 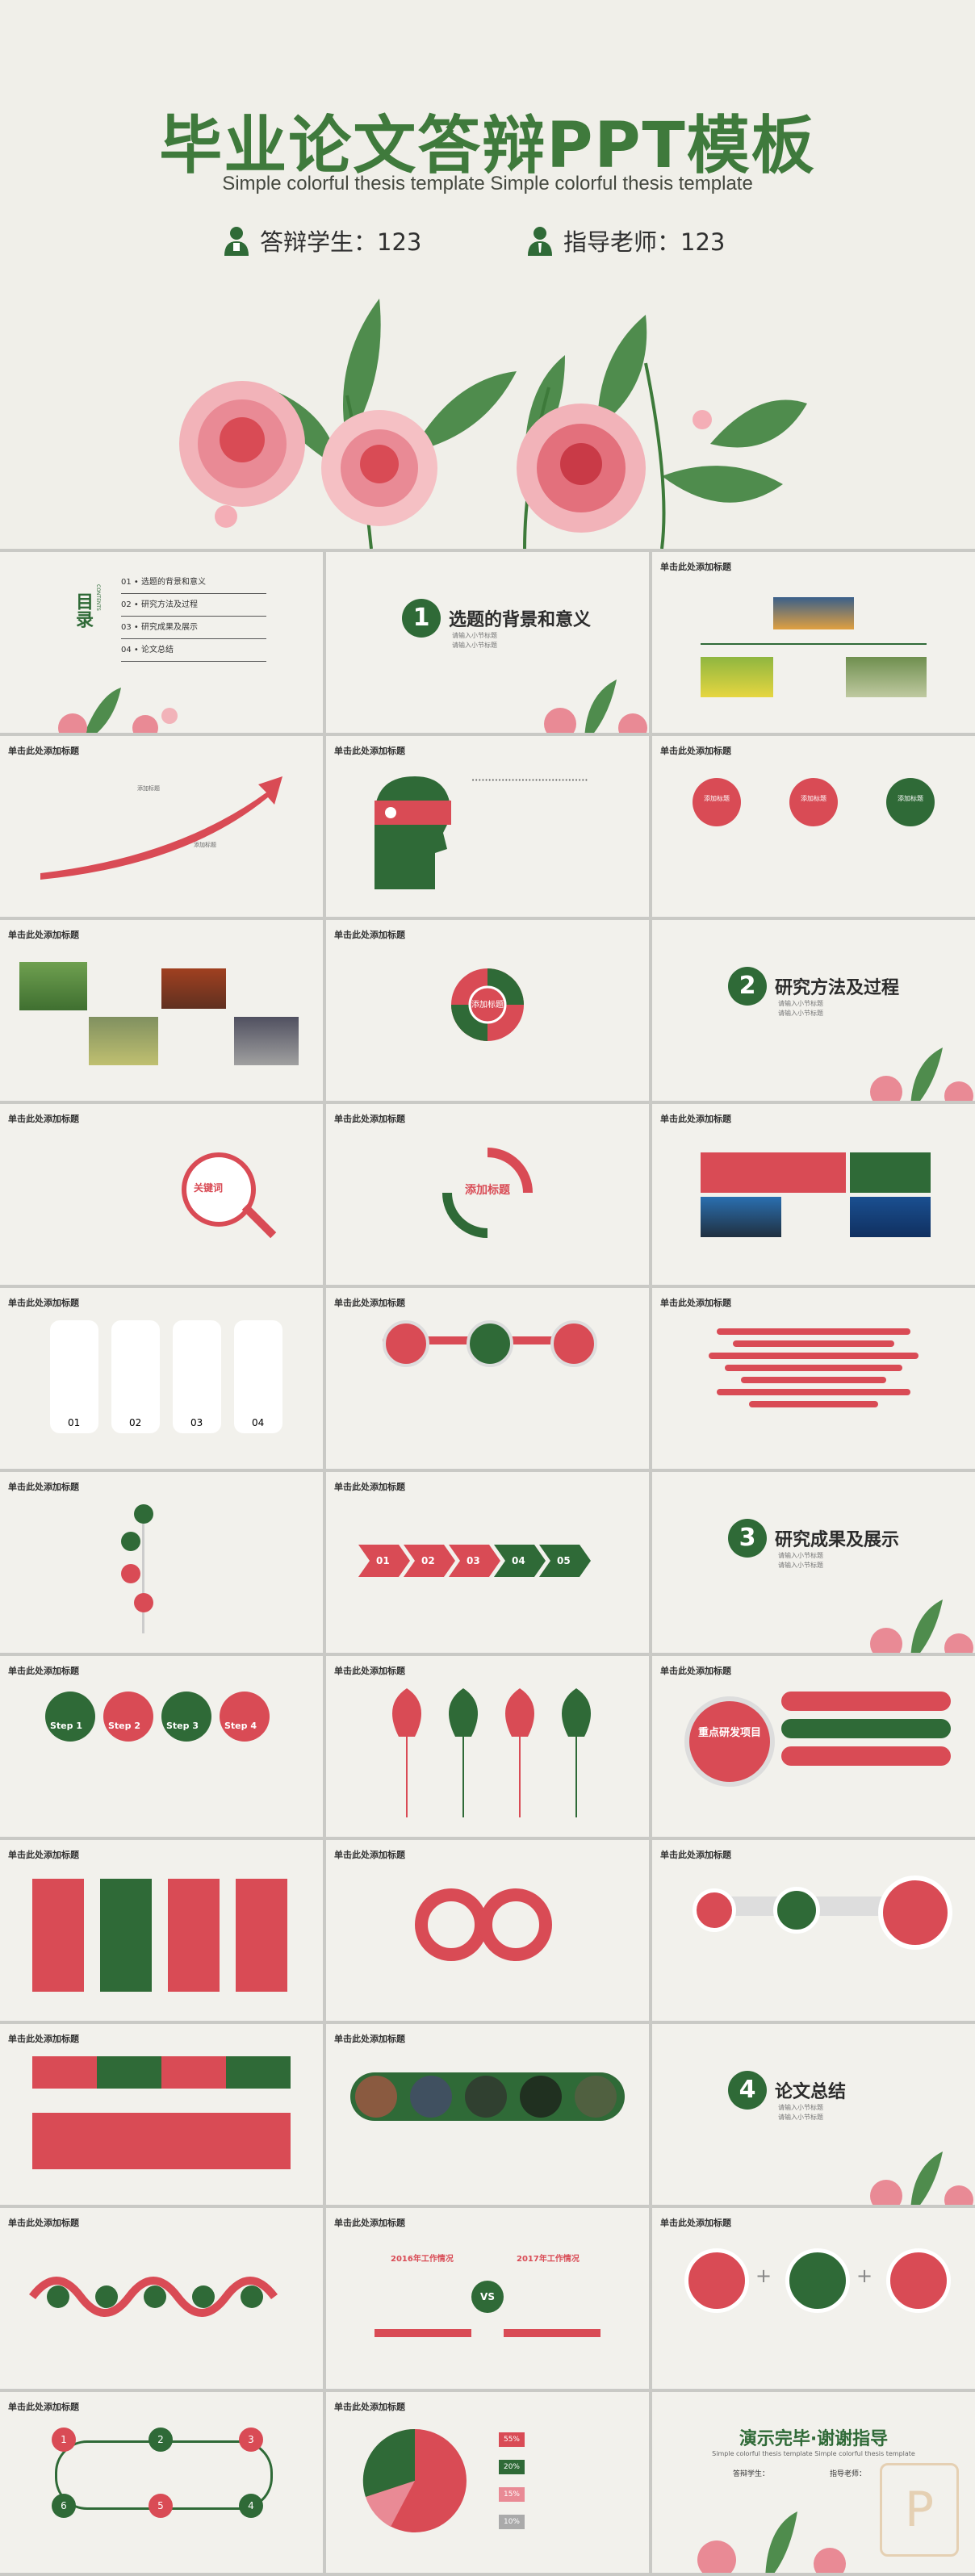 I want to click on ending-advisor: 指导老师：, so click(x=848, y=2474).